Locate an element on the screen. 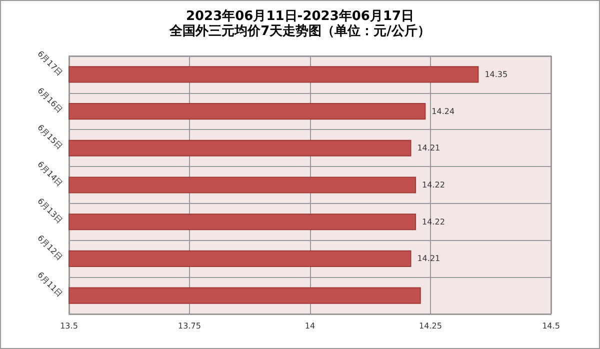  chart-subtitle: 全国外三元均价7天走势图（单位：元/公斤） is located at coordinates (299, 31).